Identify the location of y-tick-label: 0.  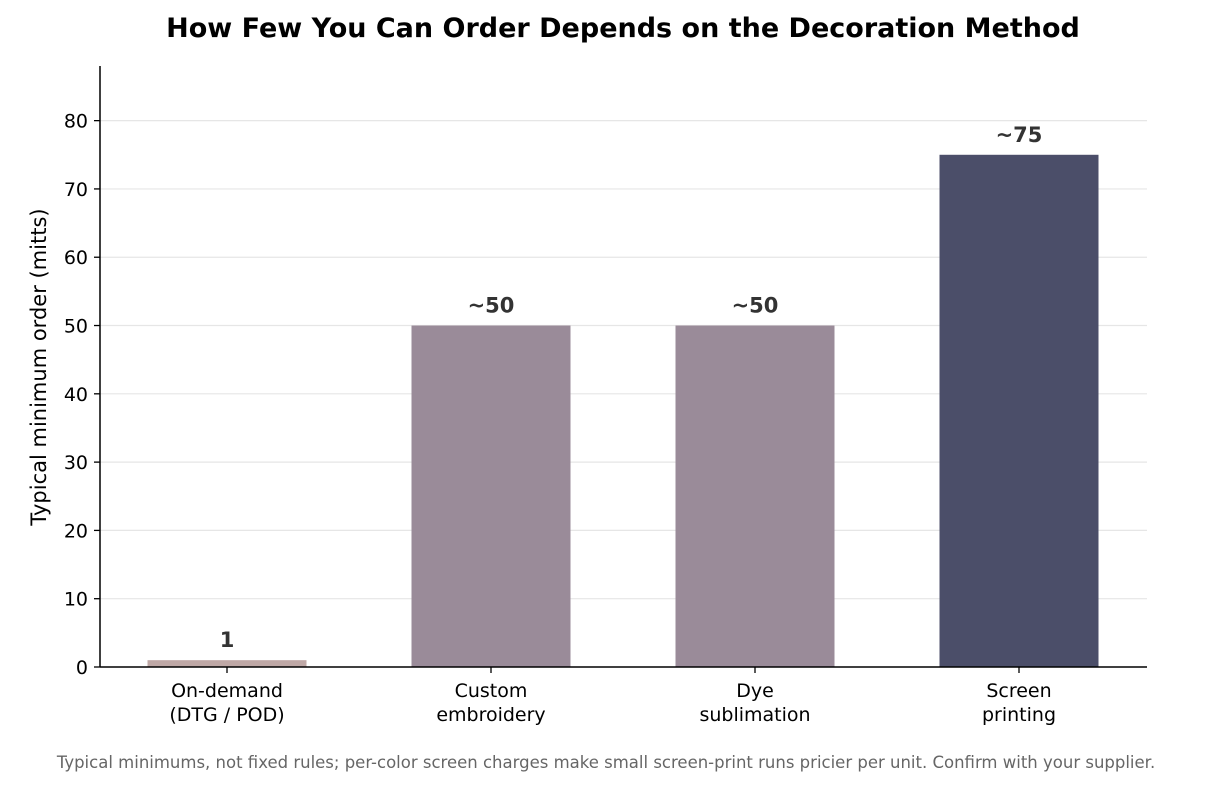
(82, 668).